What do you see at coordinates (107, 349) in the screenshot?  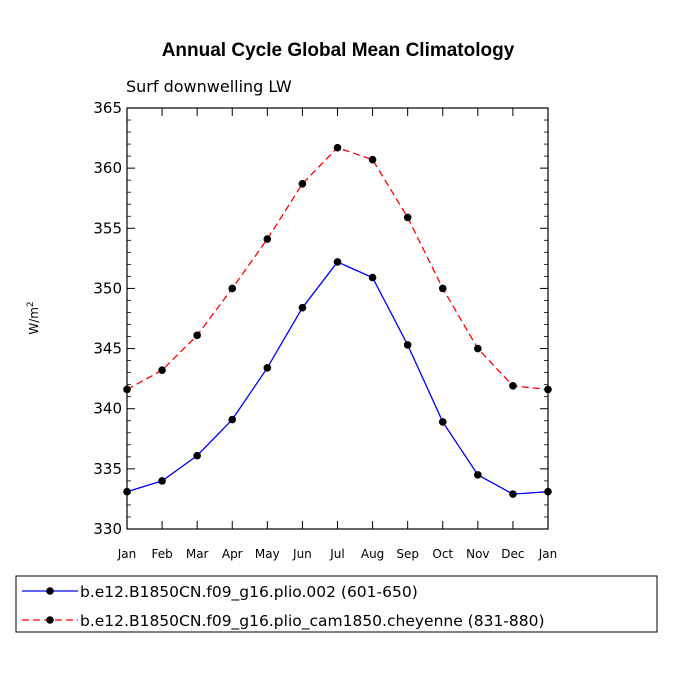 I see `y-tick-label: 345` at bounding box center [107, 349].